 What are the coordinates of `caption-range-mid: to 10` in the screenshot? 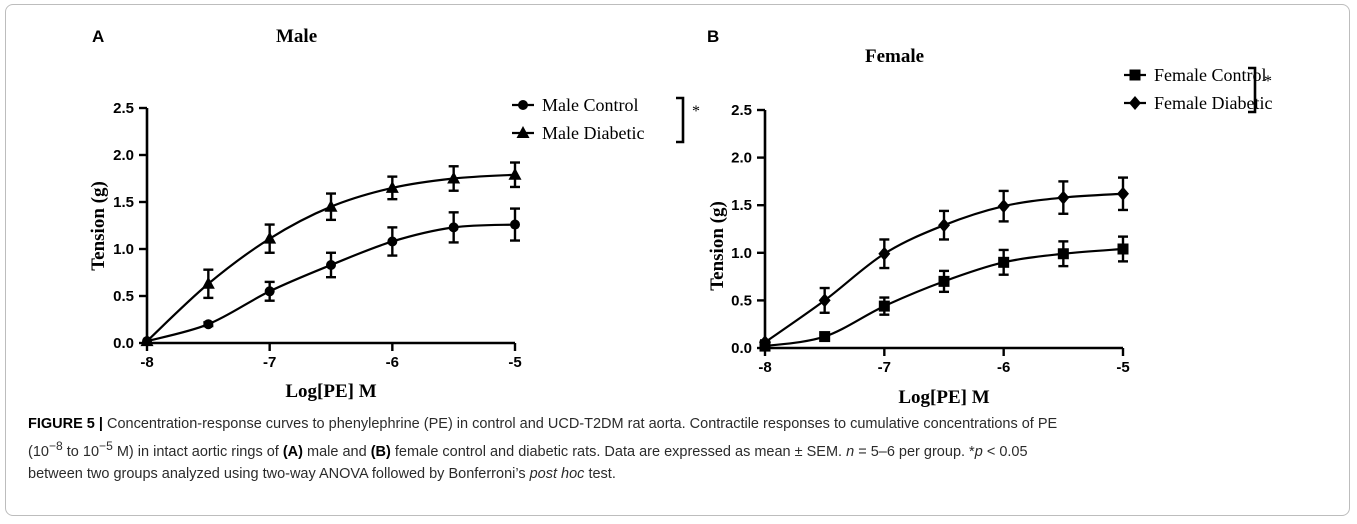 It's located at (81, 451).